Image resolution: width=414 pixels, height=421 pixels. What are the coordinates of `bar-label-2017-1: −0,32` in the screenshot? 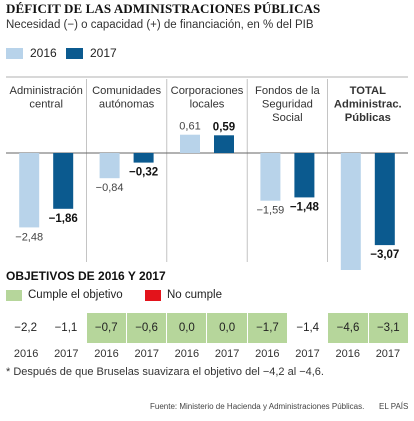 It's located at (143, 173).